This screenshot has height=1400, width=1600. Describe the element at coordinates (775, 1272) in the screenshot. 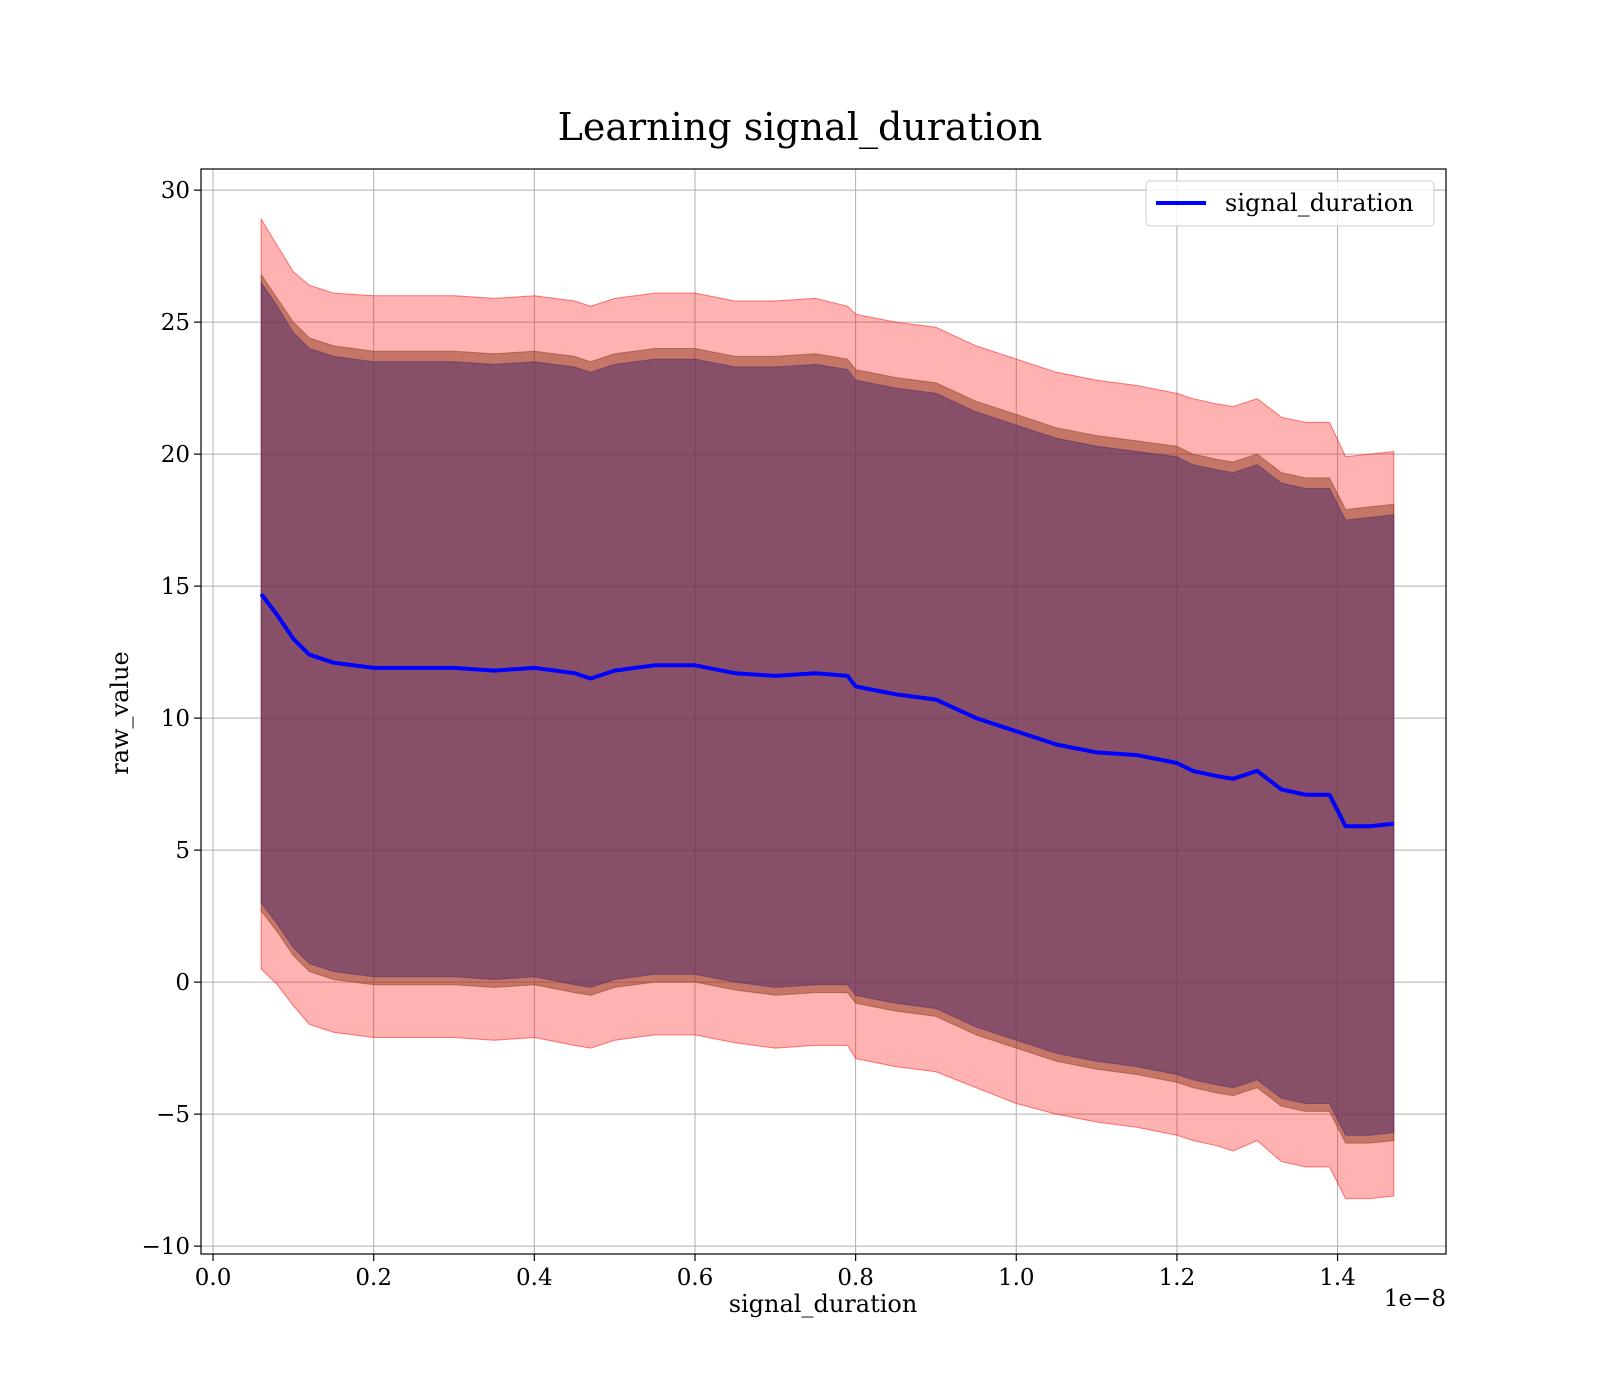

I see `x-axis-ticks: 0.0 0.2 0.4 0.6 0.8 1.0 1.2 1.4` at that location.